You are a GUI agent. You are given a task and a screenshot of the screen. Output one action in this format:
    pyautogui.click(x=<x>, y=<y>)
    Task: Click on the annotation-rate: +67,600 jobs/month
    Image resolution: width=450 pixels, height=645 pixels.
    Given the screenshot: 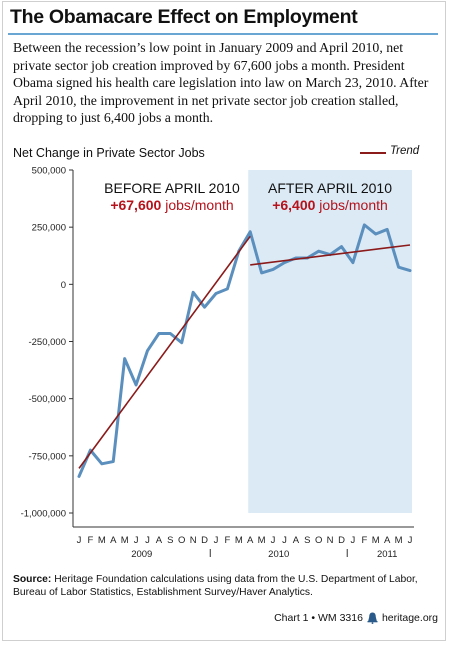 What is the action you would take?
    pyautogui.click(x=171, y=205)
    